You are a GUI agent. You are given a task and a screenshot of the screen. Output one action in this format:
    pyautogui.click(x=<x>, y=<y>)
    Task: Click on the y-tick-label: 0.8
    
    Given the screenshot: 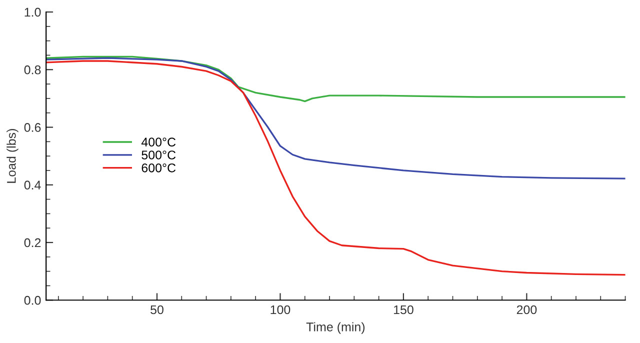 What is the action you would take?
    pyautogui.click(x=32, y=69)
    